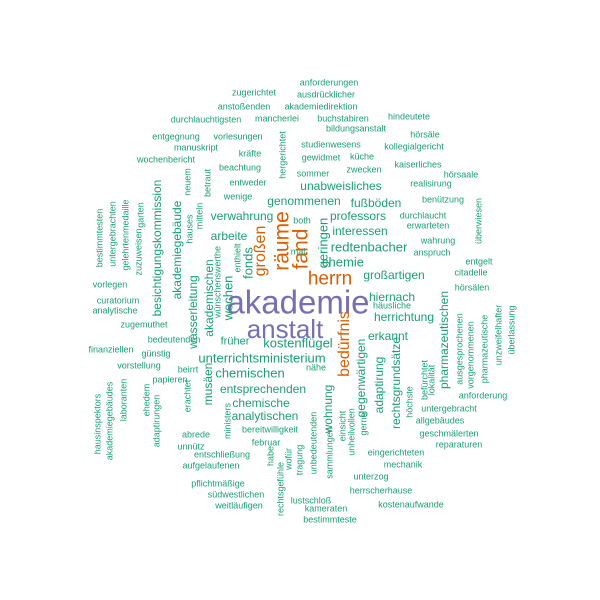 Image resolution: width=600 pixels, height=600 pixels. I want to click on word-musaeen: musäen, so click(208, 384).